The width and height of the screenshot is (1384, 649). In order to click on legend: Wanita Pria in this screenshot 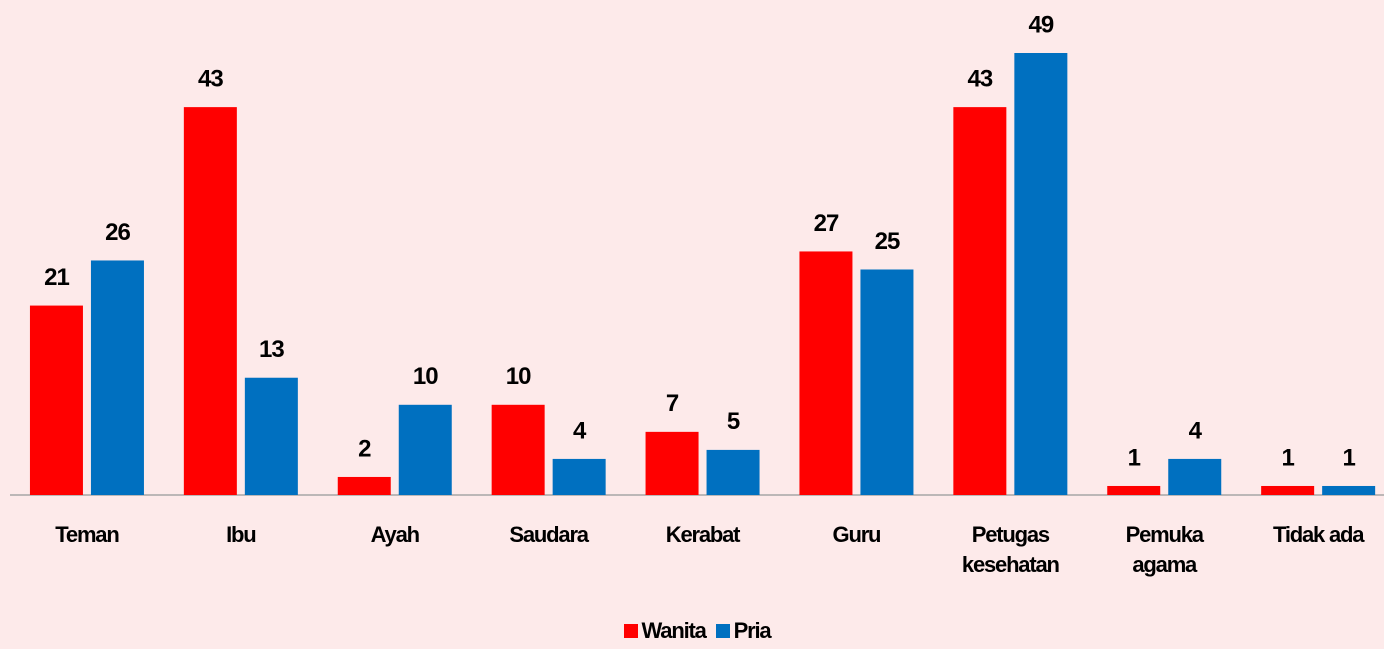, I will do `click(692, 631)`.